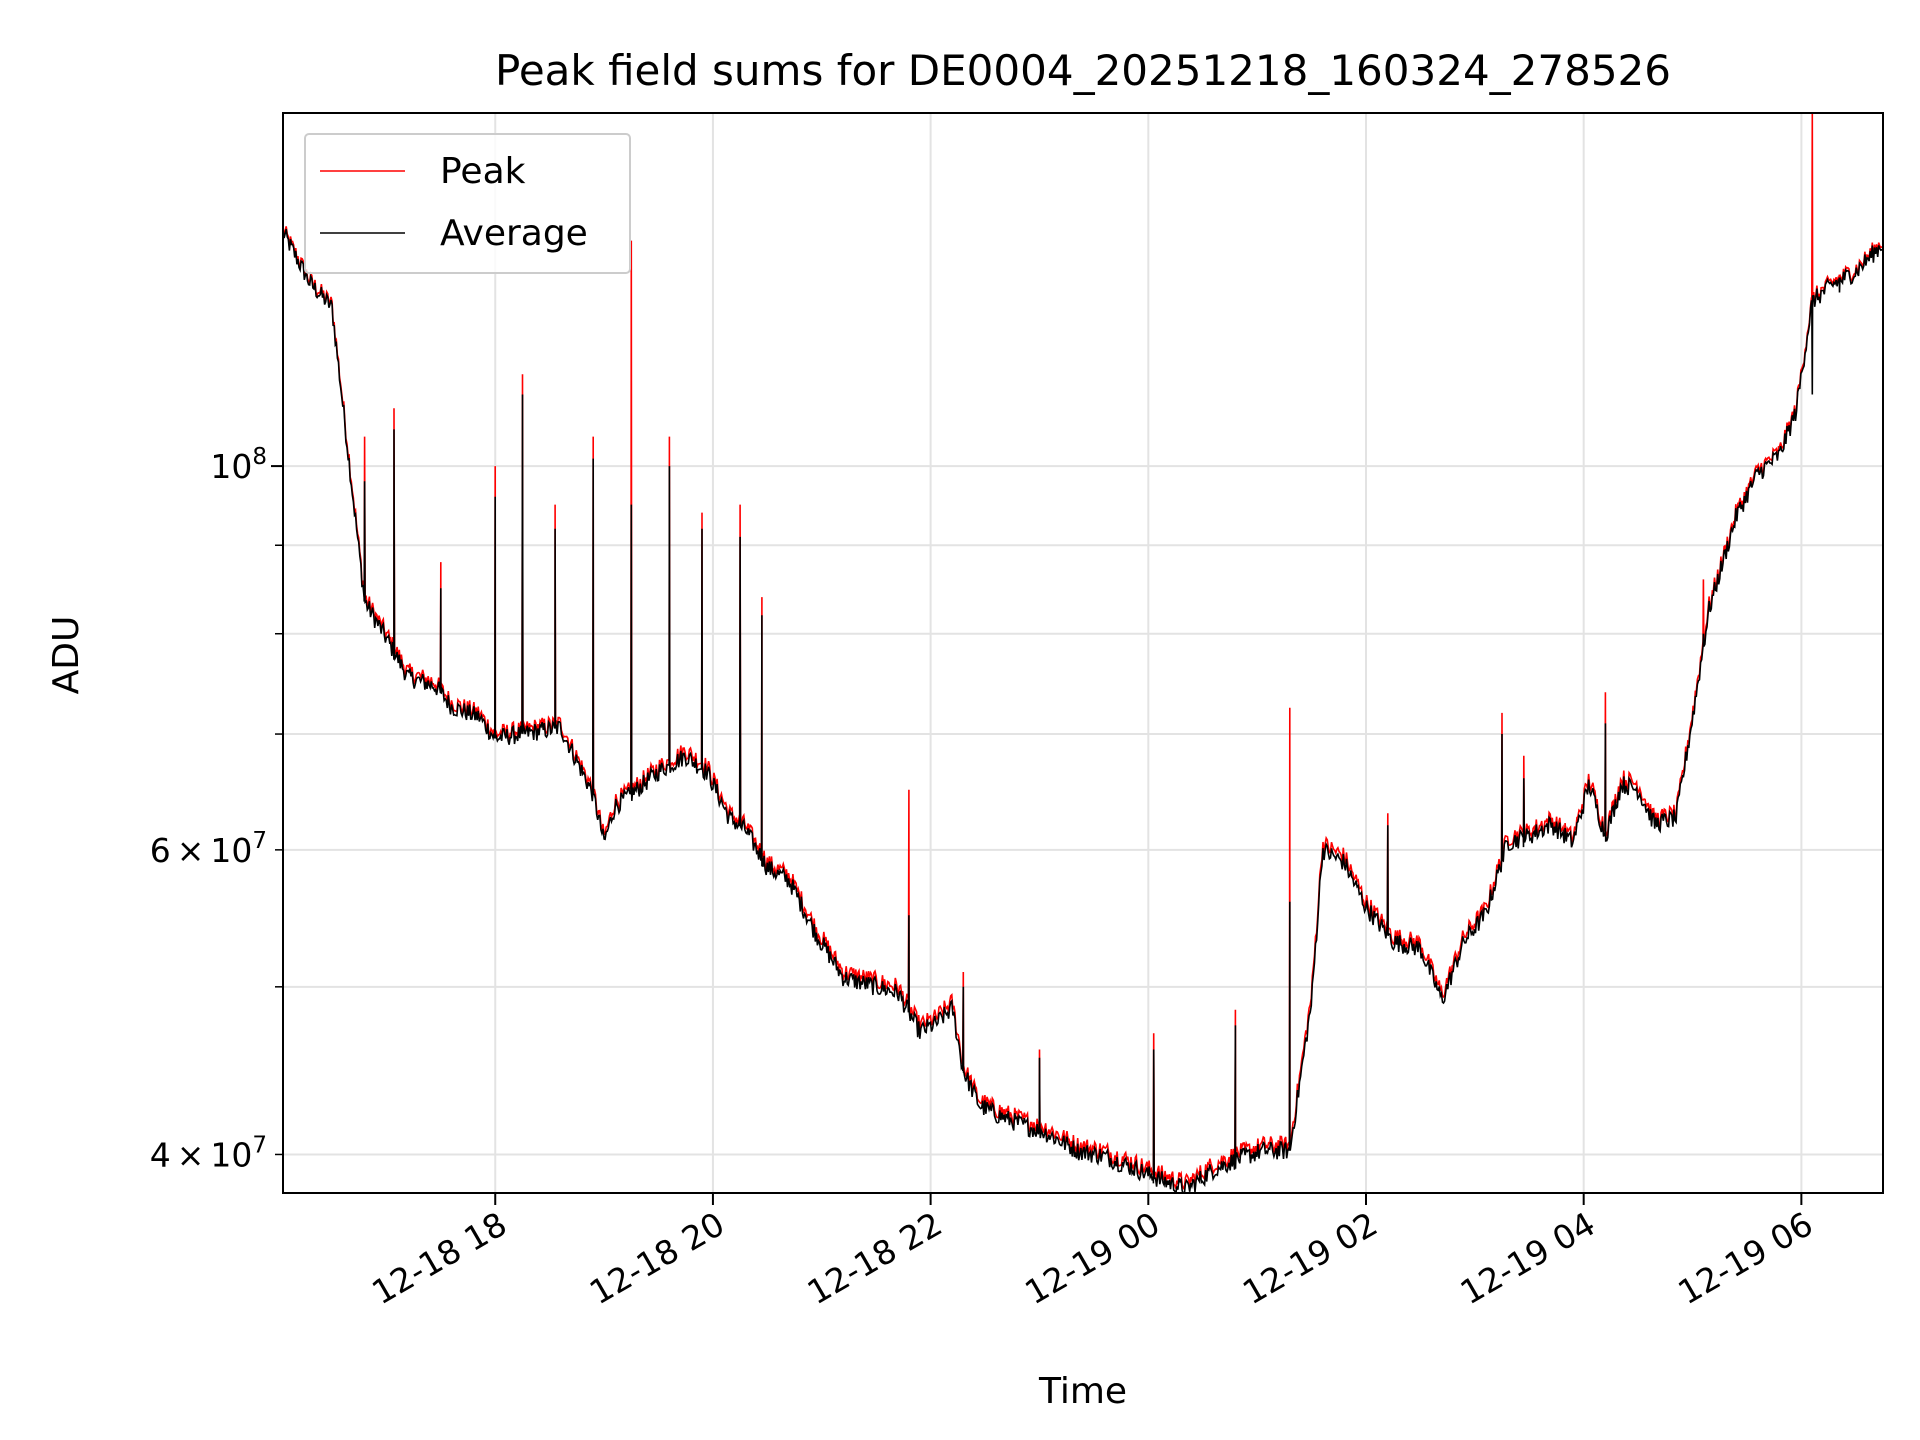 The height and width of the screenshot is (1440, 1920). I want to click on legend-label-peak: Peak, so click(483, 171).